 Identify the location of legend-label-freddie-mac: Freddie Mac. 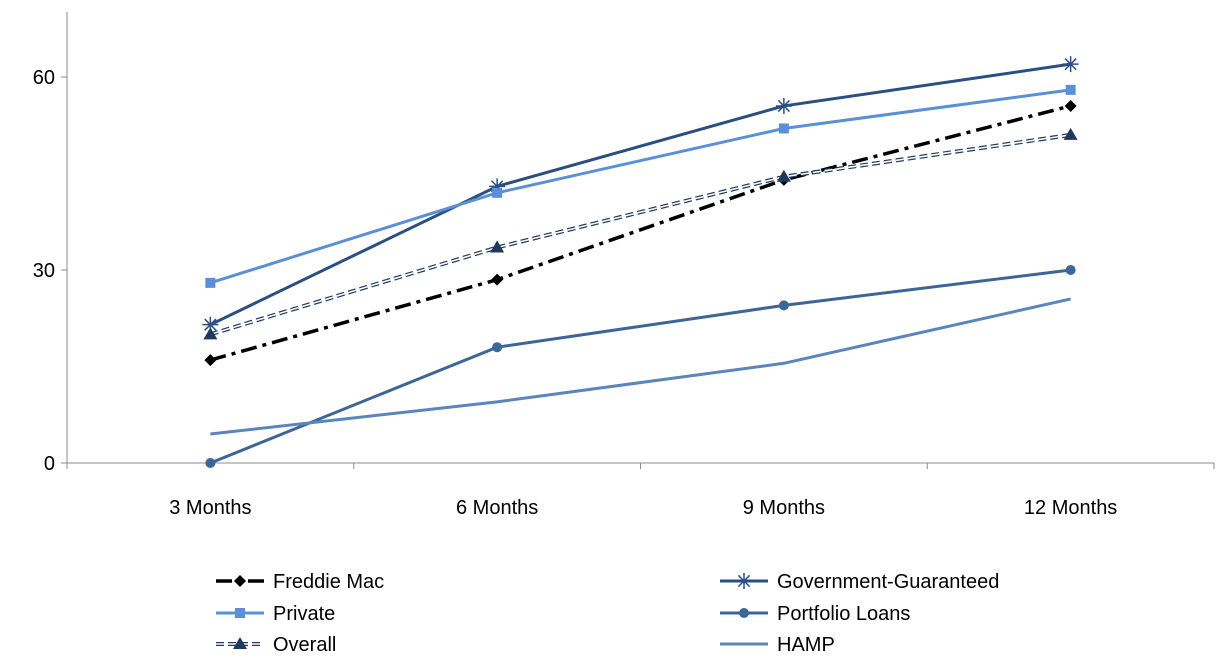
(328, 582).